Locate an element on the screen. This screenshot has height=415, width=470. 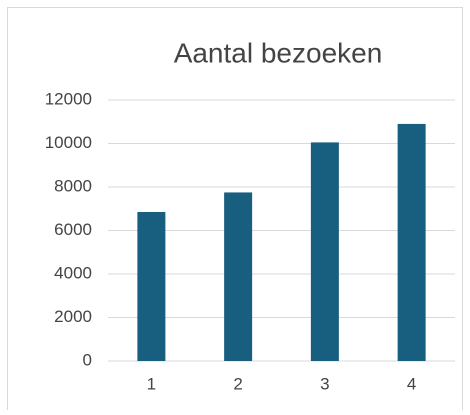
chart-title: Aantal bezoeken is located at coordinates (278, 52).